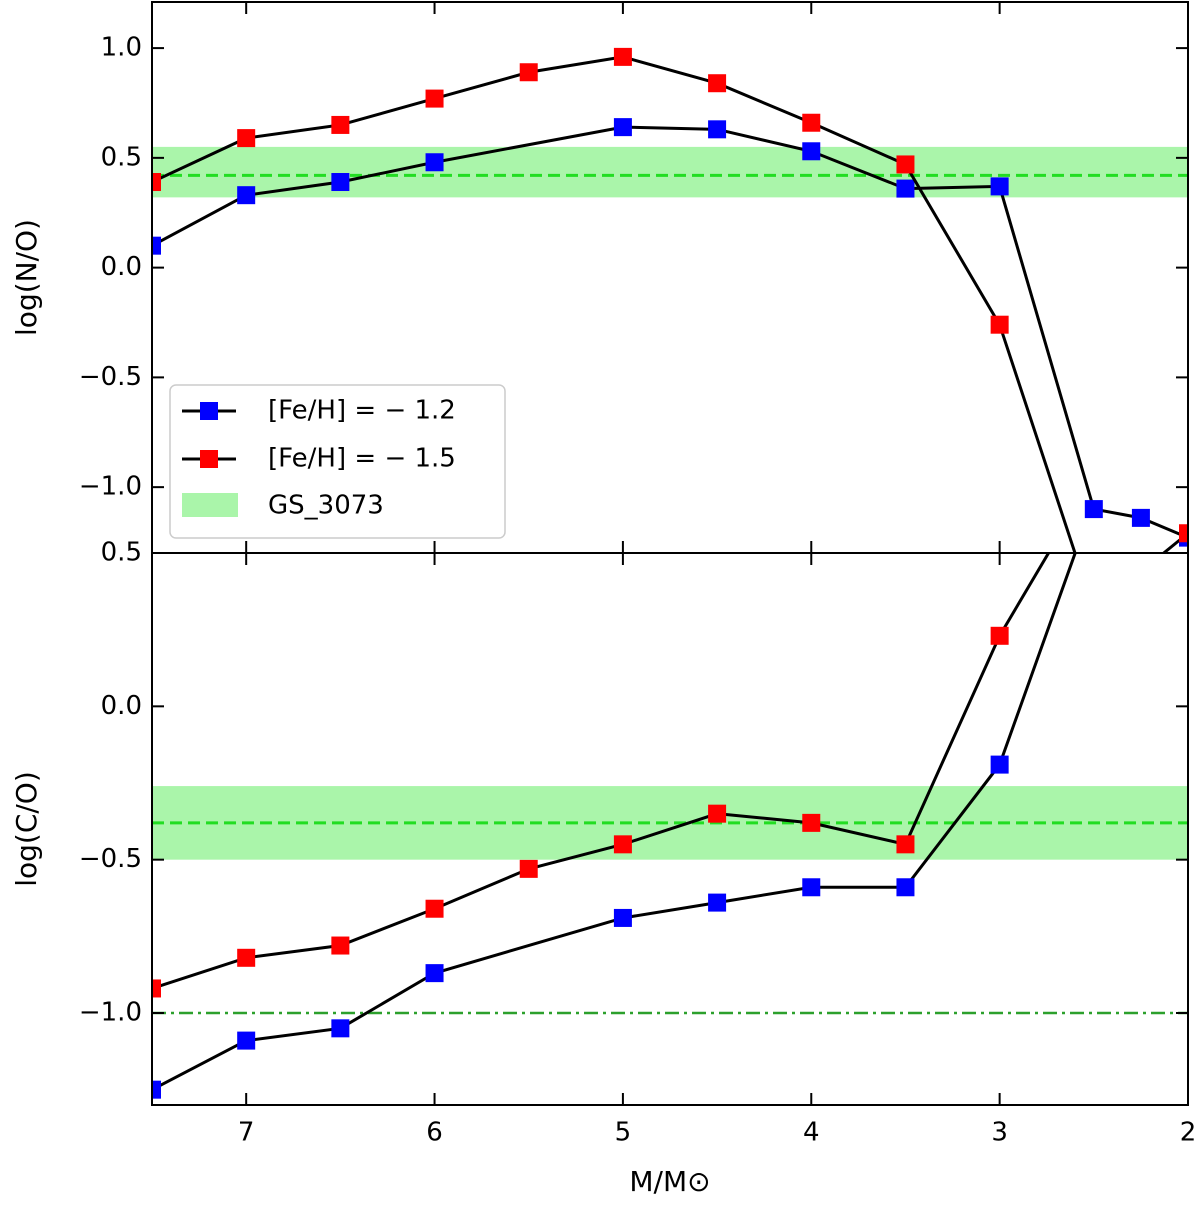  I want to click on x-tick-label: 7, so click(246, 1133).